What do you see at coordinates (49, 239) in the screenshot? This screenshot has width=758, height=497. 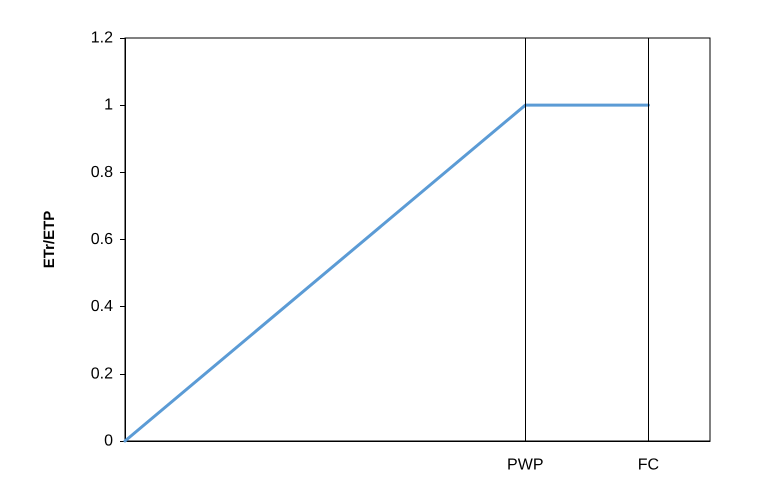 I see `y-axis-title: ETr/ETP` at bounding box center [49, 239].